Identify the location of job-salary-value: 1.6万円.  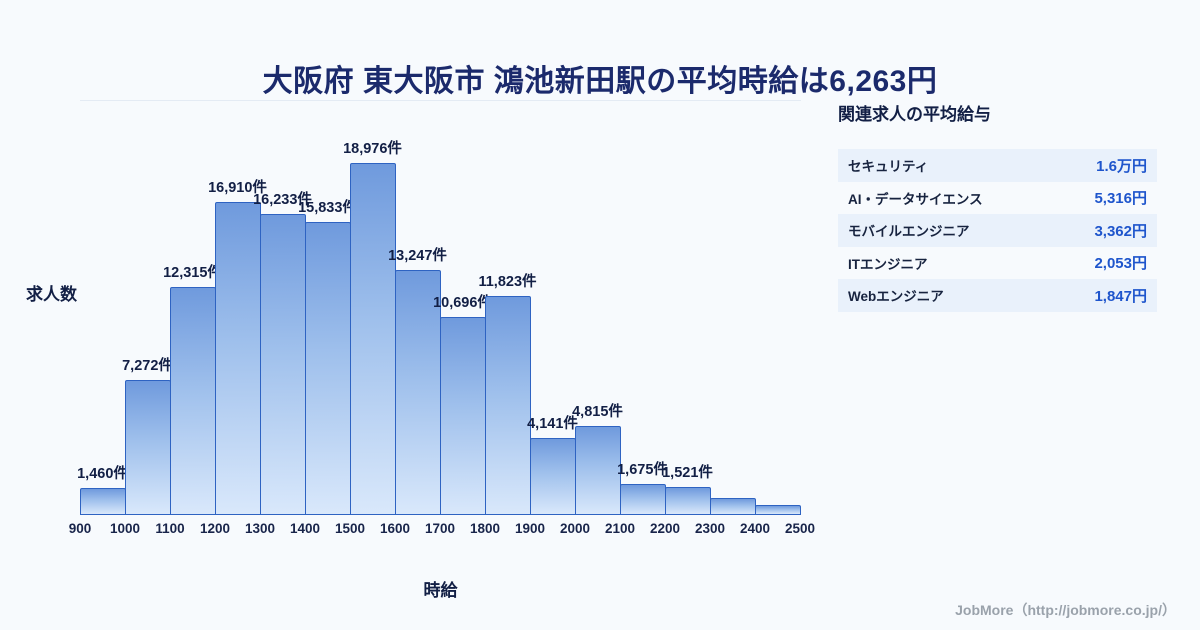
(1121, 166).